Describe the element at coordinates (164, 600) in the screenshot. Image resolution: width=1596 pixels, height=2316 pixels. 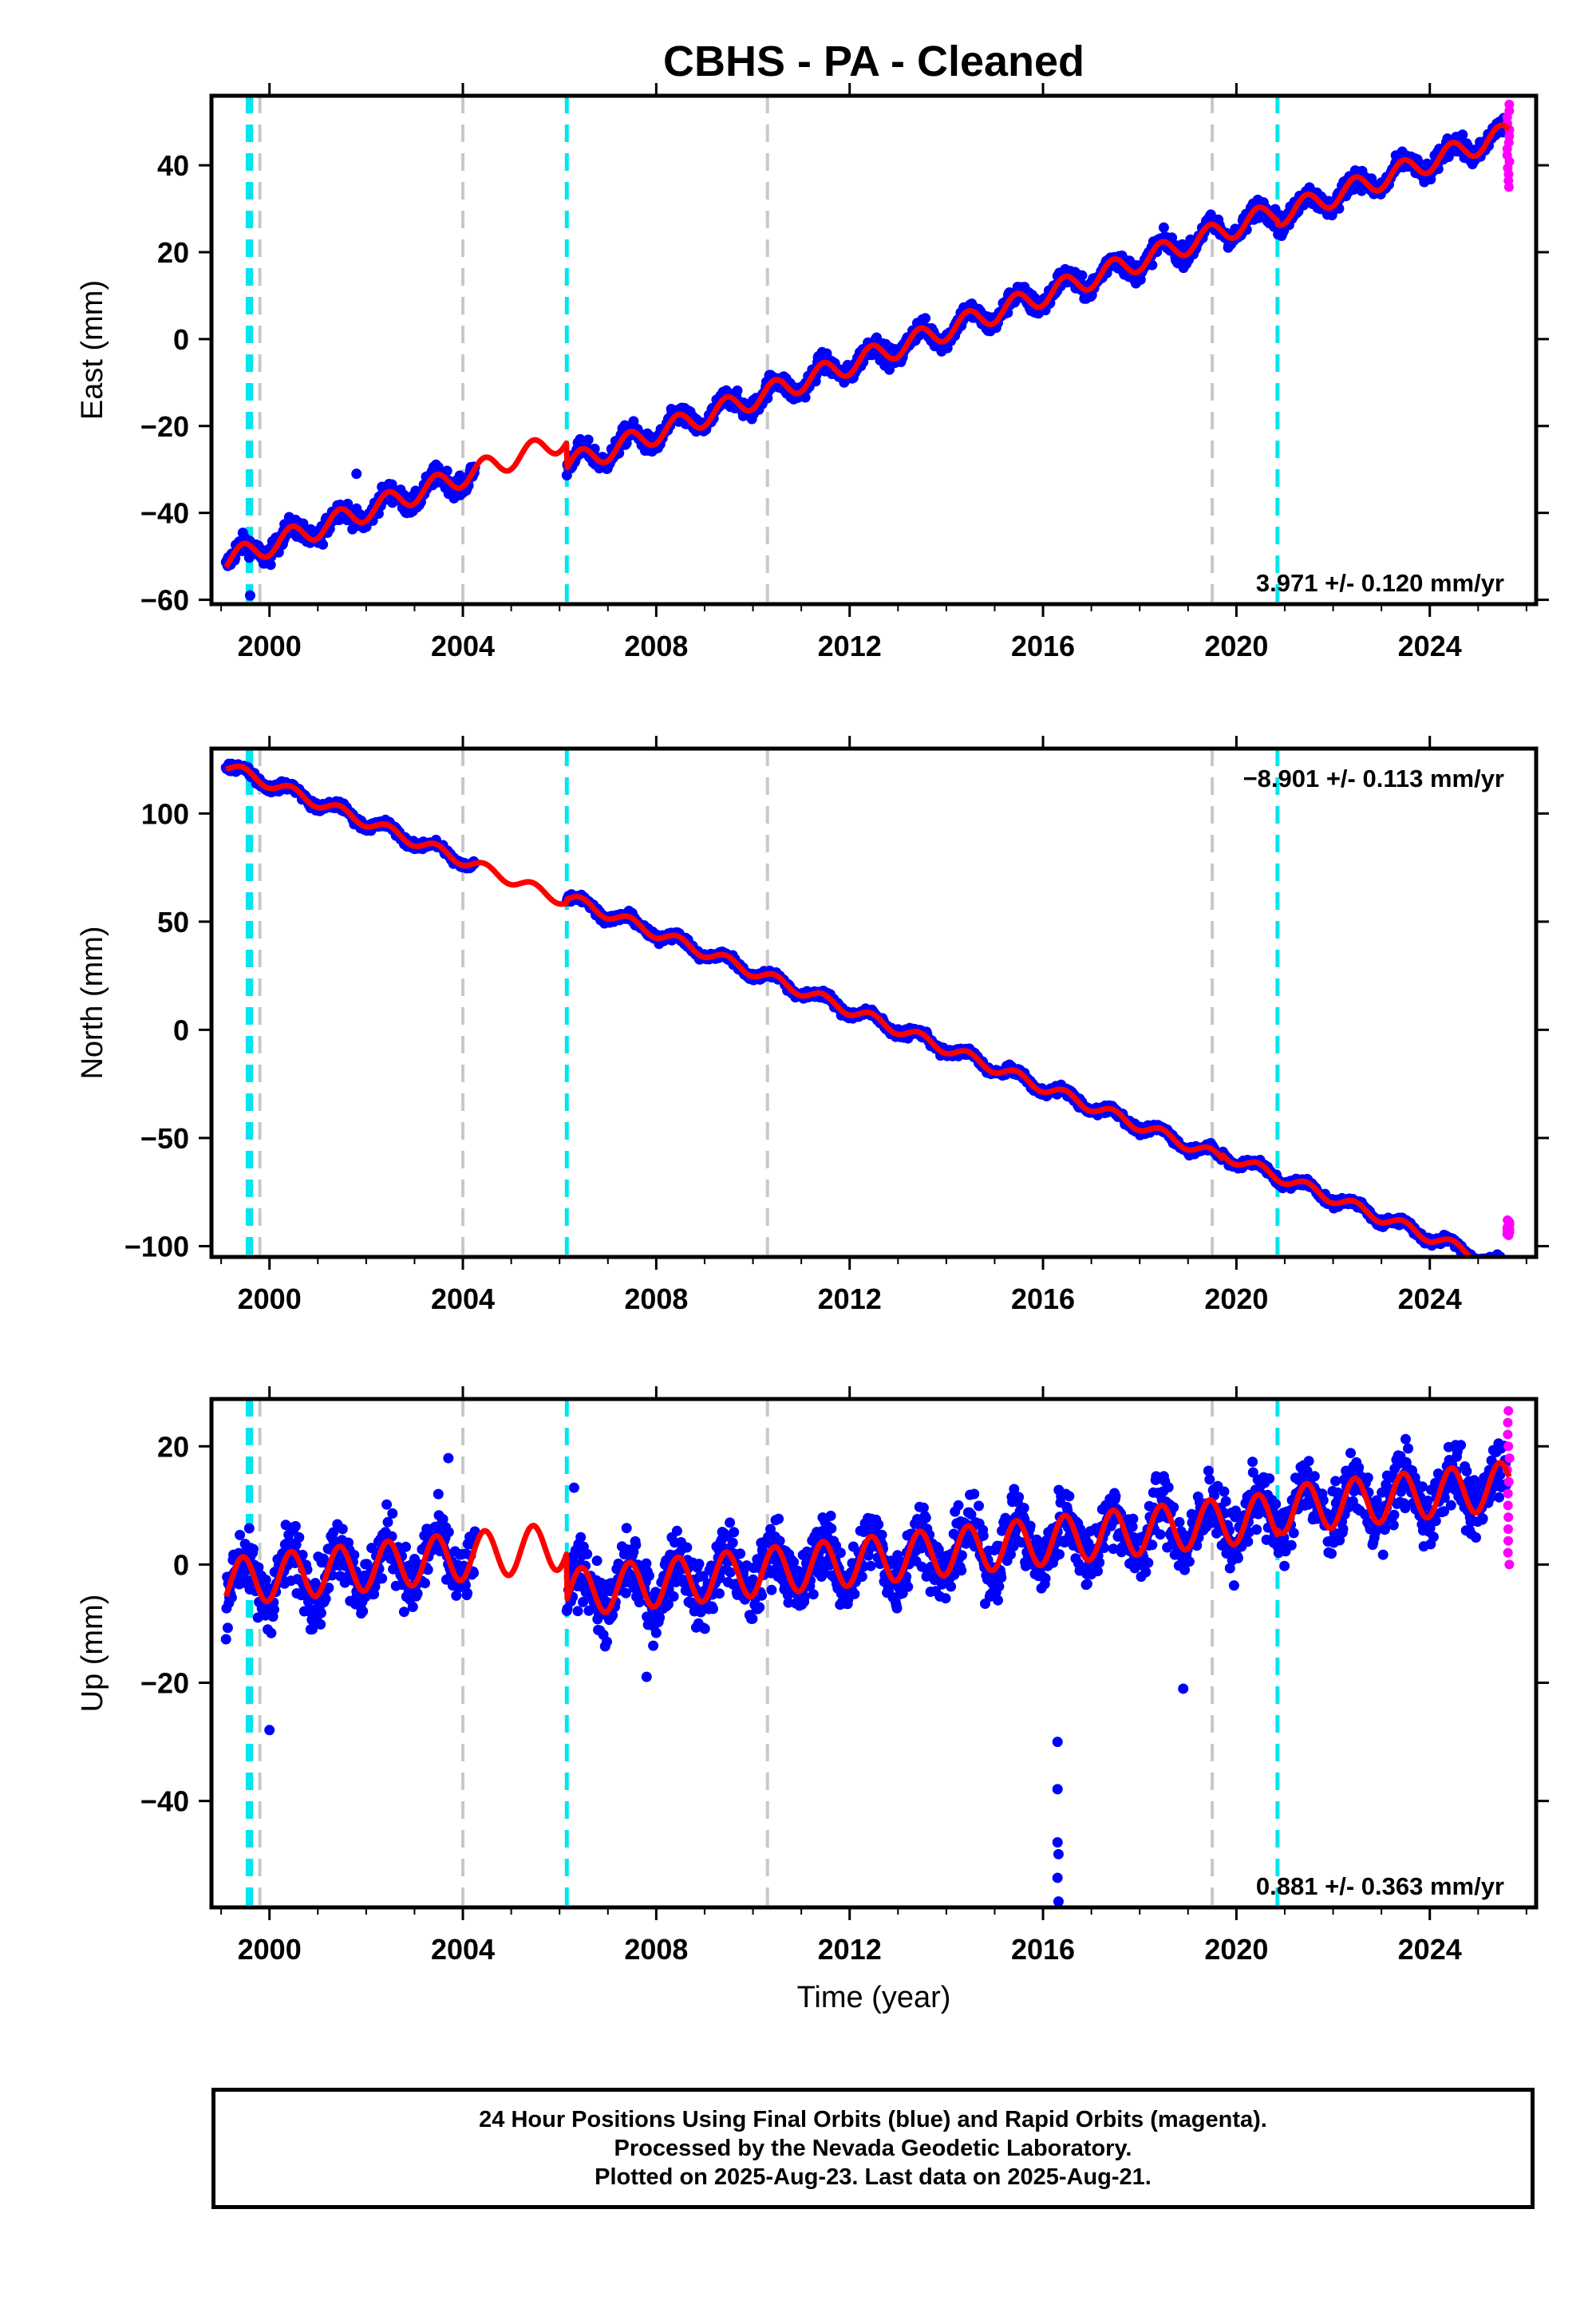
I see `y-tick-label: −60` at that location.